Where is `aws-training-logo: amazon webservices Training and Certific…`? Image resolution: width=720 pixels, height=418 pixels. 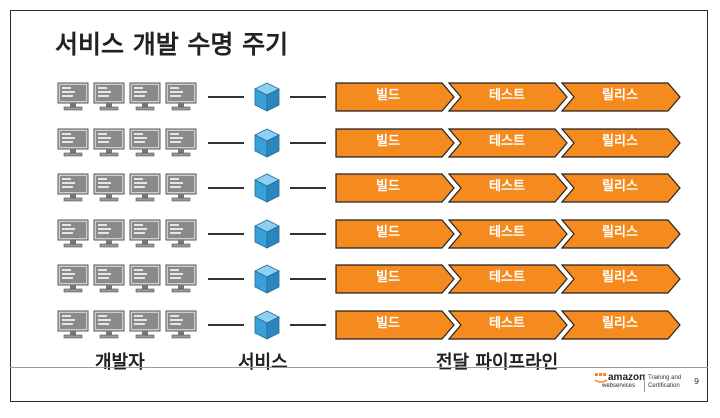 aws-training-logo: amazon webservices Training and Certific… is located at coordinates (644, 383).